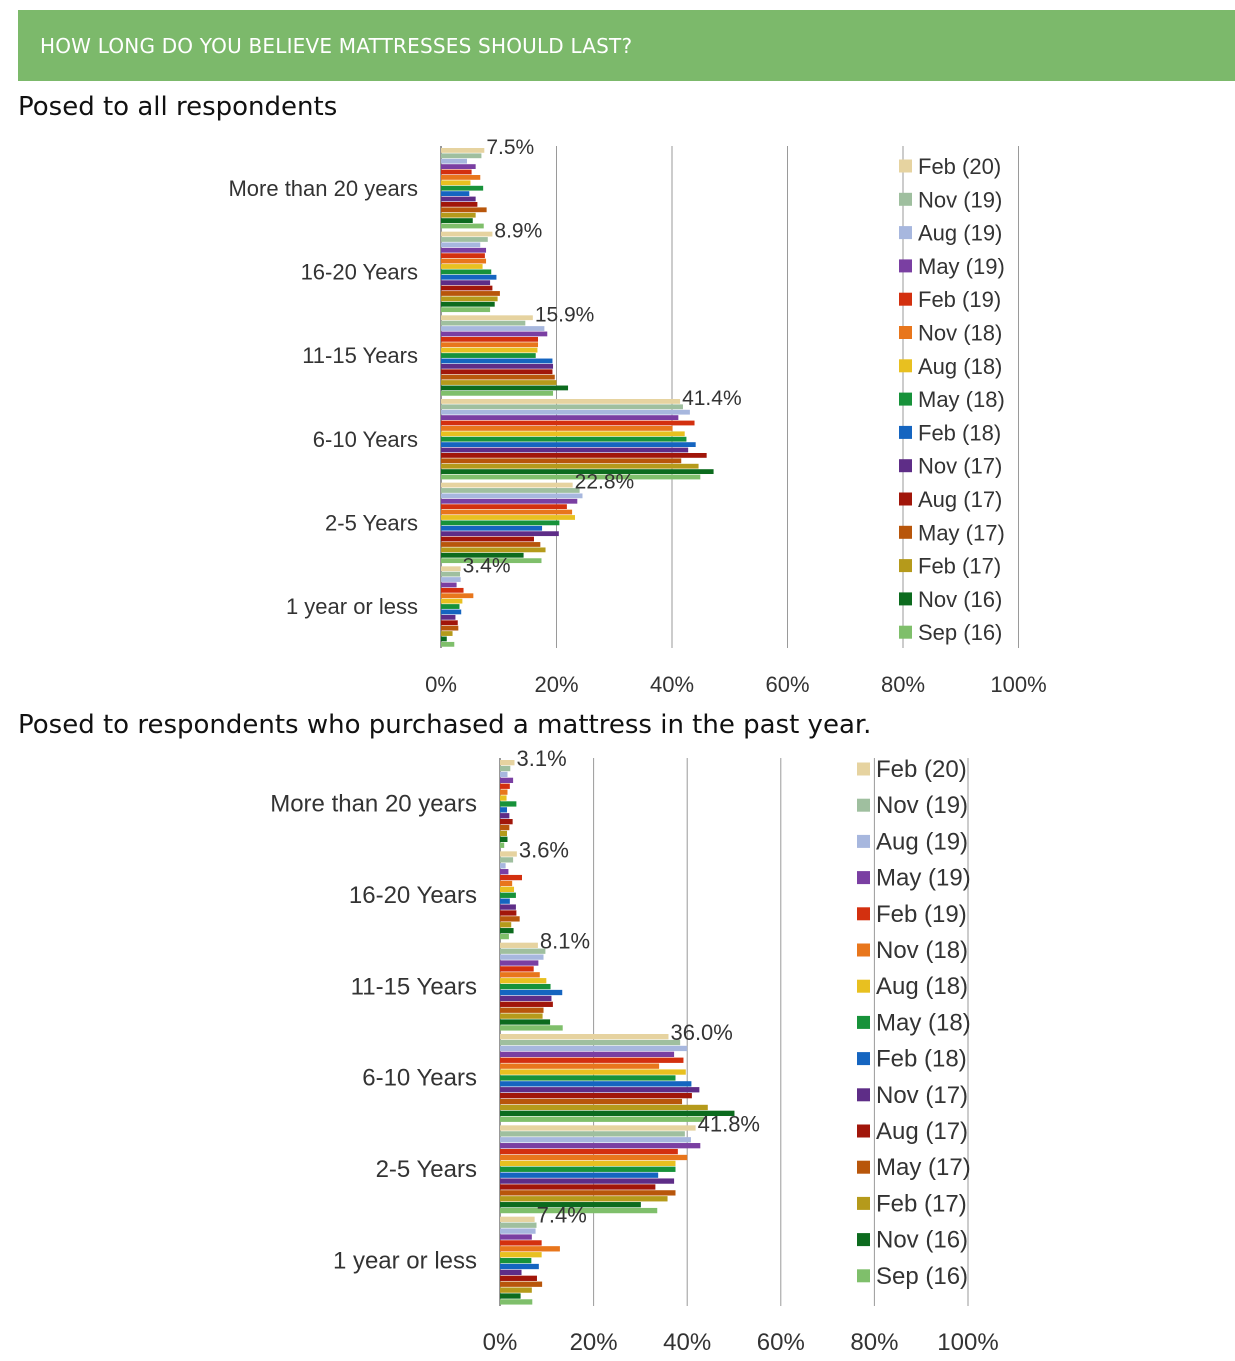  What do you see at coordinates (448, 644) in the screenshot?
I see `bar-sep-16-1-year-or-less` at bounding box center [448, 644].